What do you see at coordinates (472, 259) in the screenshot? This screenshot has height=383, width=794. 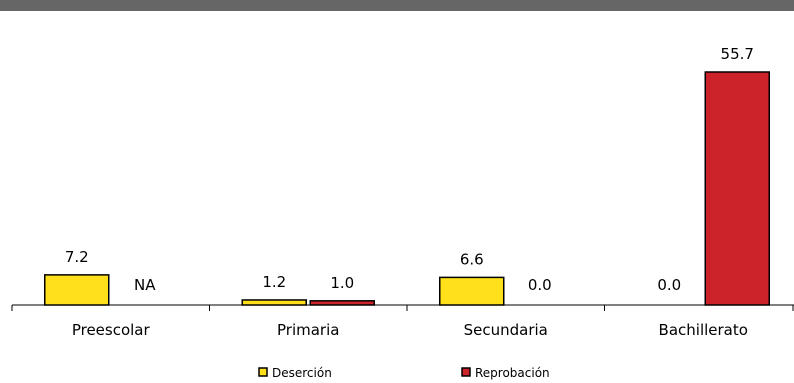 I see `data-label: 6.6` at bounding box center [472, 259].